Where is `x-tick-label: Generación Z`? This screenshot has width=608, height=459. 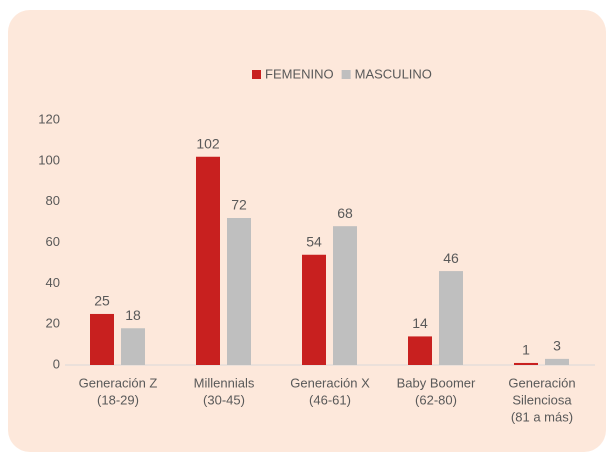
x-tick-label: Generación Z is located at coordinates (118, 382).